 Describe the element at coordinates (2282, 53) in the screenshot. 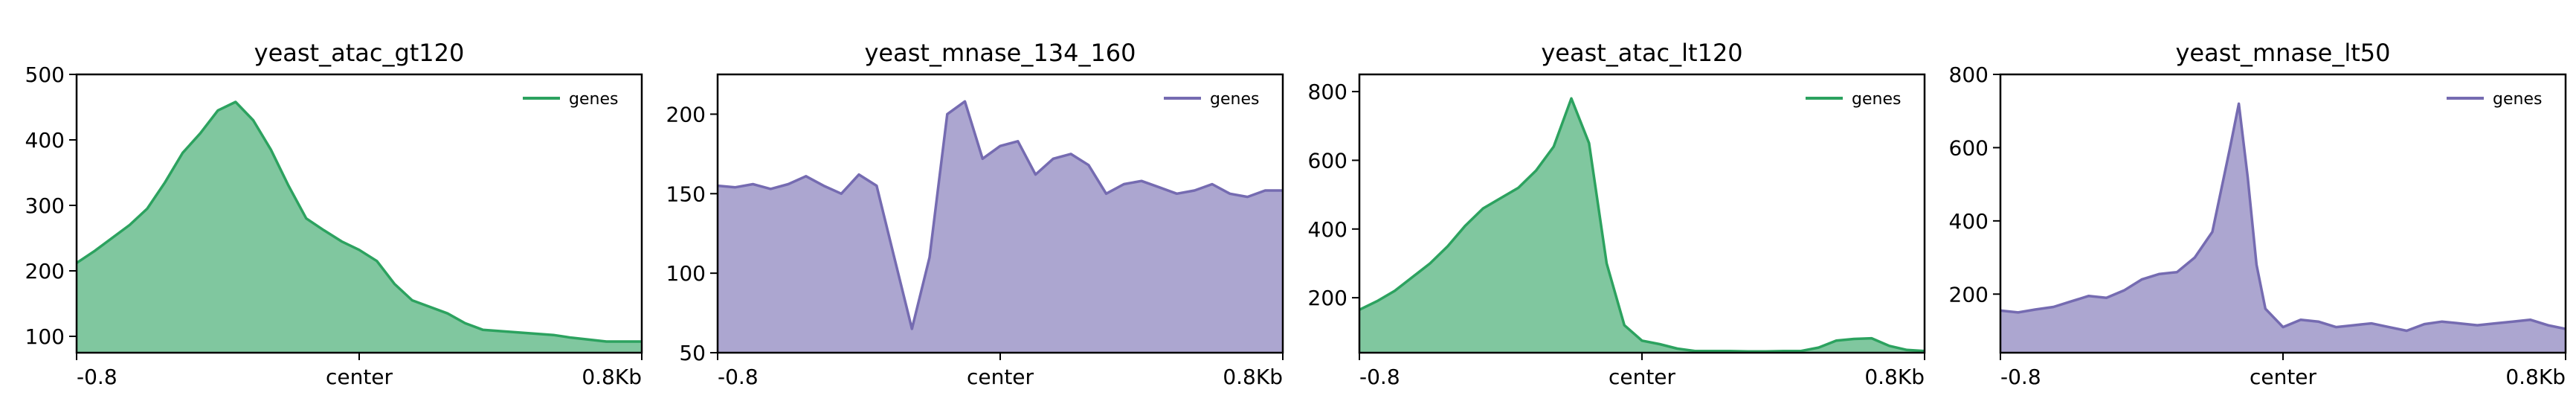

I see `chart-title: yeast_mnase_lt50` at that location.